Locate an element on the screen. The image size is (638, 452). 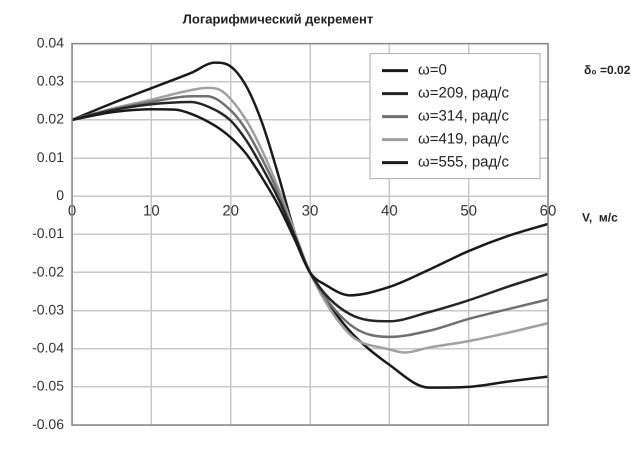
y-tick-label: 0.01 is located at coordinates (50, 156).